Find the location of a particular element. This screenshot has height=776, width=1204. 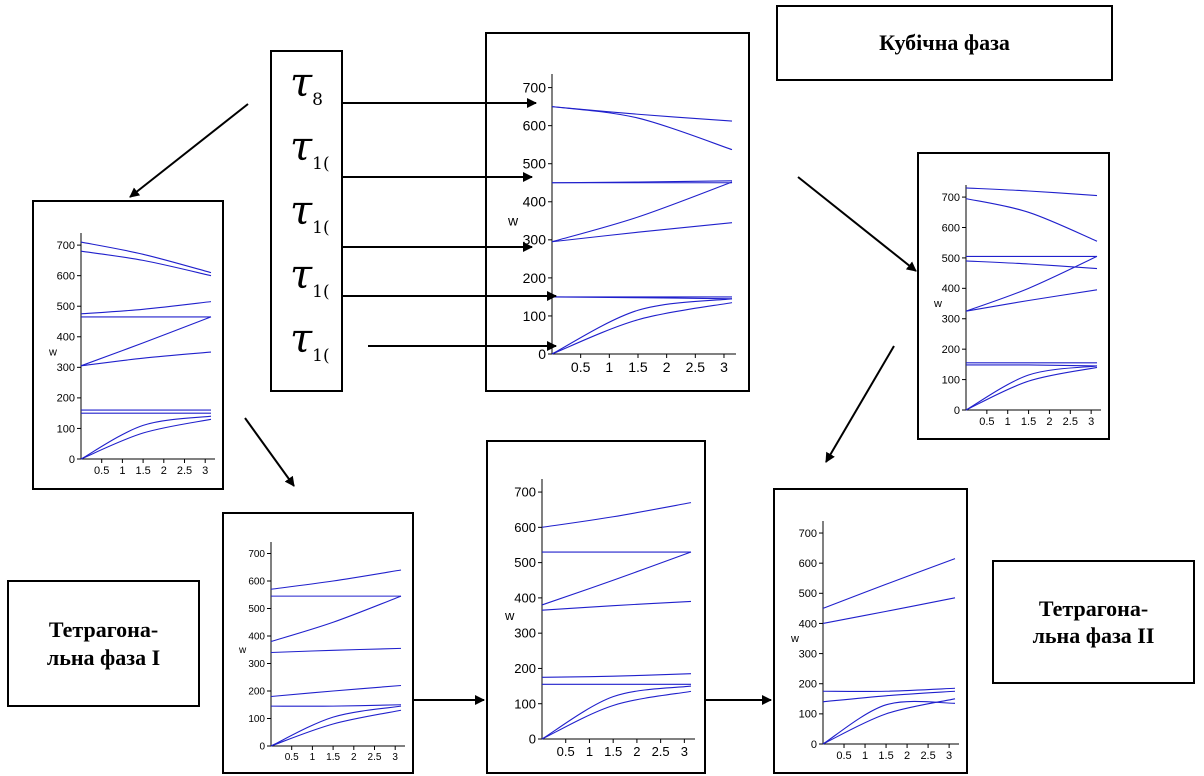

tau-symbol: τ8 is located at coordinates (306, 85).